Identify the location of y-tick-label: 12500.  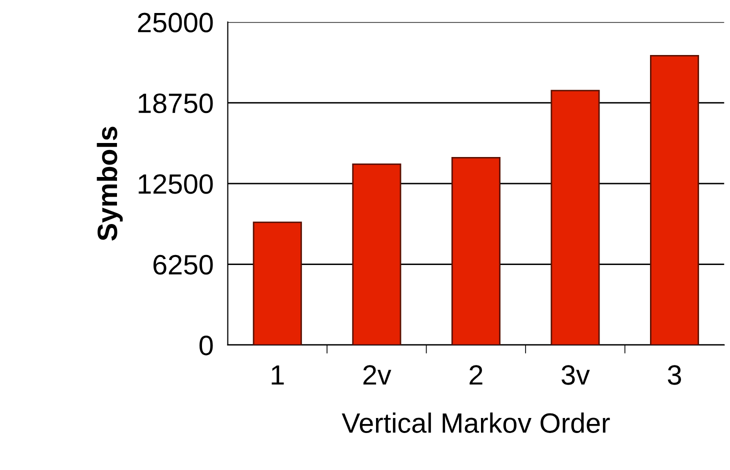
(175, 184).